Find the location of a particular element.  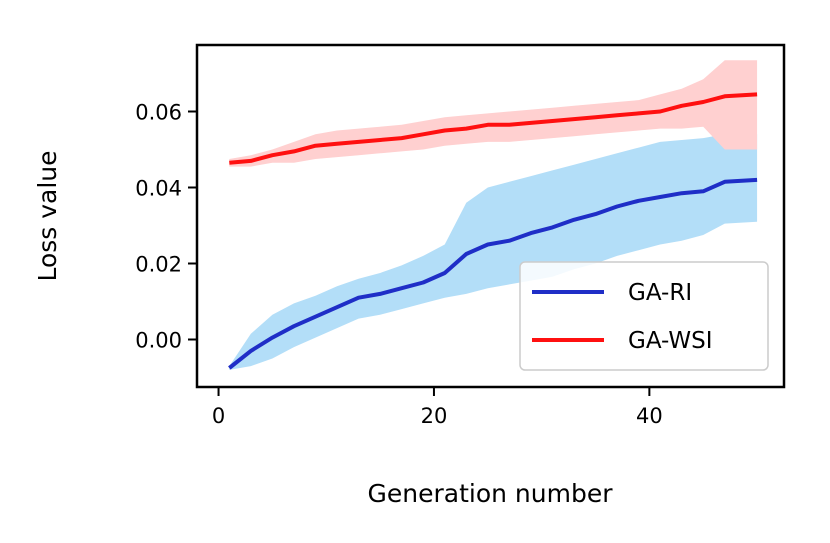

legend: GA-RI GA-WSI is located at coordinates (644, 316).